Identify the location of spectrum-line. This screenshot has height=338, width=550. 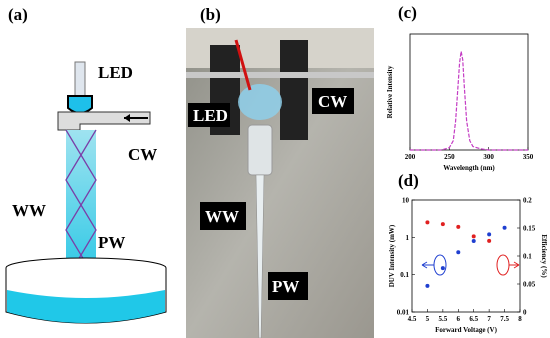
(469, 101).